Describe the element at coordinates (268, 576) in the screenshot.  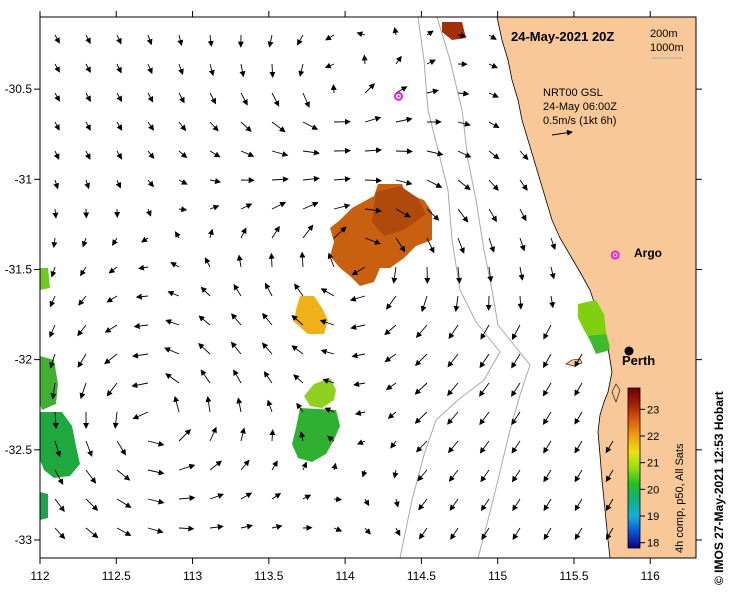
I see `x-tick-label: 113.5` at that location.